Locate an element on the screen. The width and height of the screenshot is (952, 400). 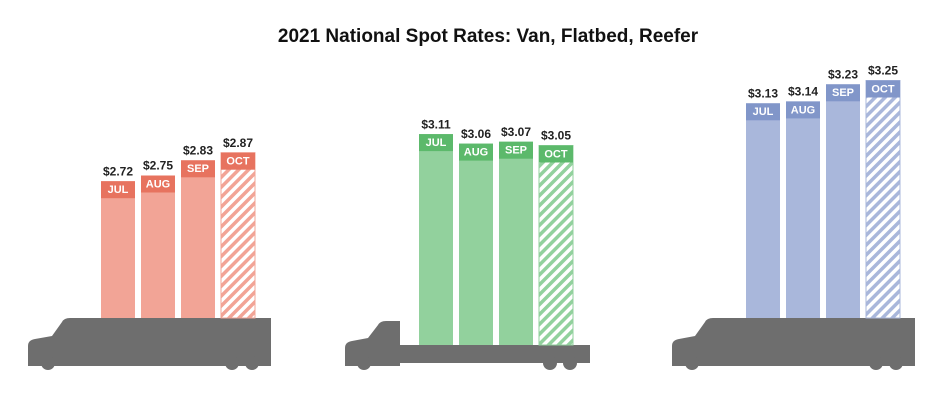
value-label: $2.83 is located at coordinates (198, 150).